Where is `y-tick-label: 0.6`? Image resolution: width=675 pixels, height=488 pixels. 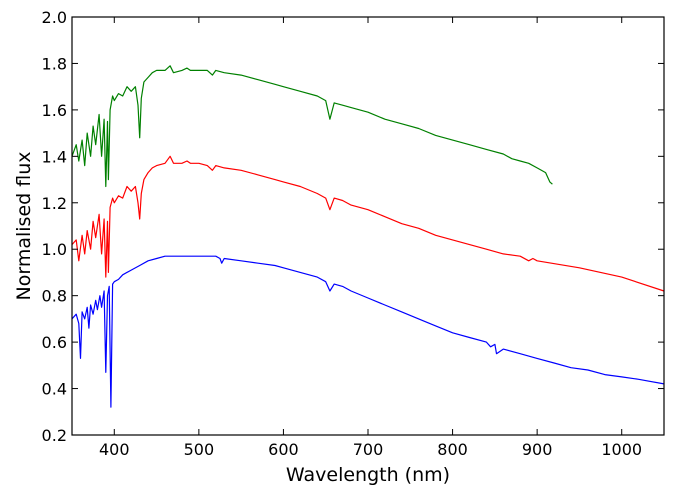
y-tick-label: 0.6 is located at coordinates (54, 342).